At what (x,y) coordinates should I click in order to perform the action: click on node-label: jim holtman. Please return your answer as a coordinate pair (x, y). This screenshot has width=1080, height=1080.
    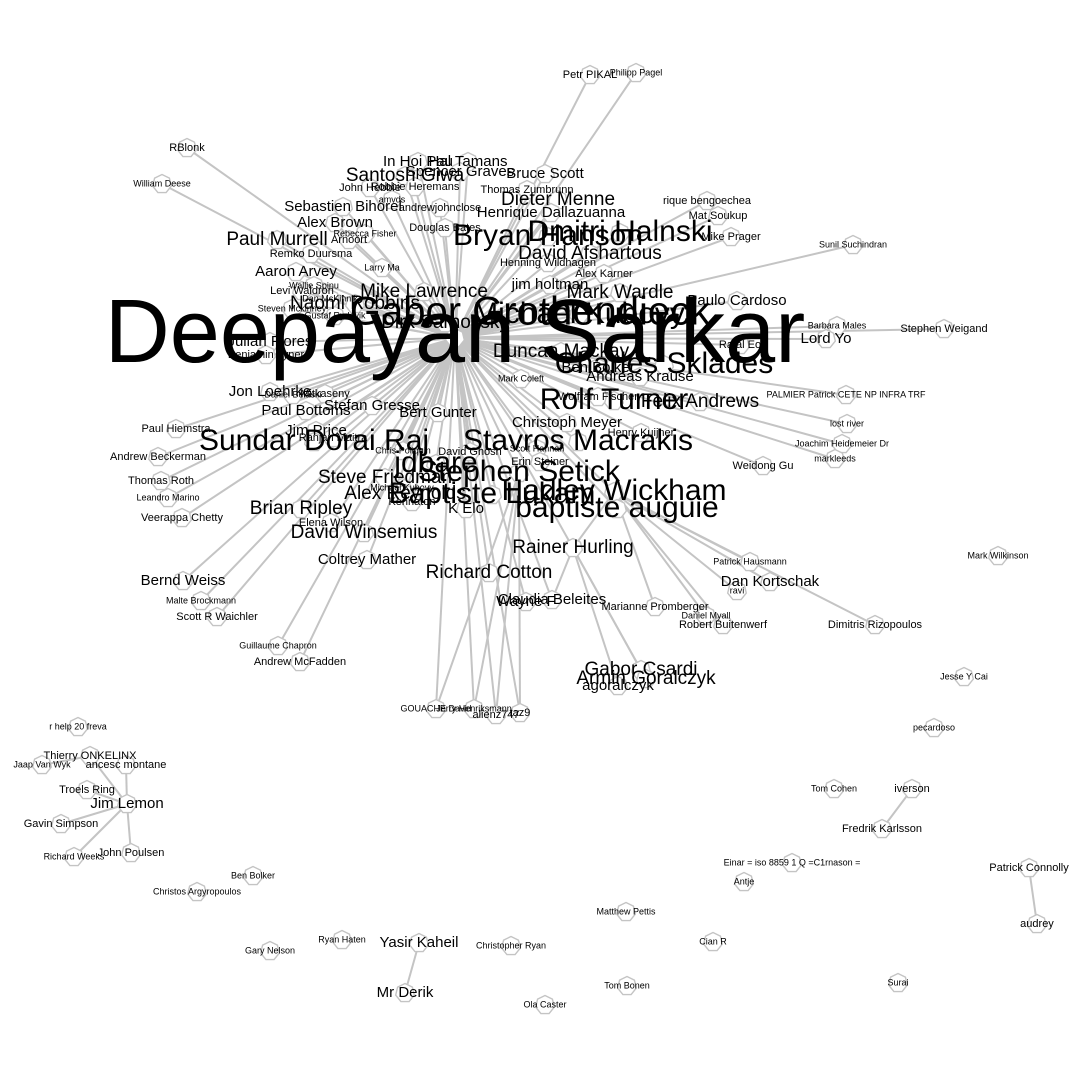
    Looking at the image, I should click on (550, 284).